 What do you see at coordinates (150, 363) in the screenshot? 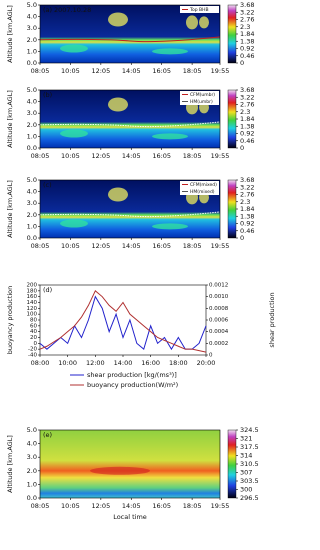
I see `x-tick-label: 16:00` at bounding box center [150, 363].